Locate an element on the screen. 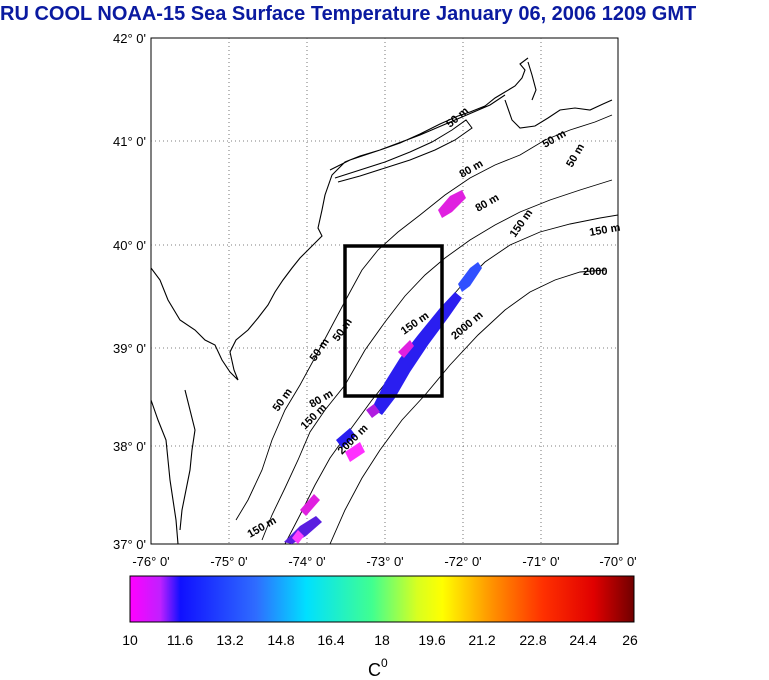 This screenshot has width=769, height=680. lon-tick-label: -73° 0' is located at coordinates (384, 561).